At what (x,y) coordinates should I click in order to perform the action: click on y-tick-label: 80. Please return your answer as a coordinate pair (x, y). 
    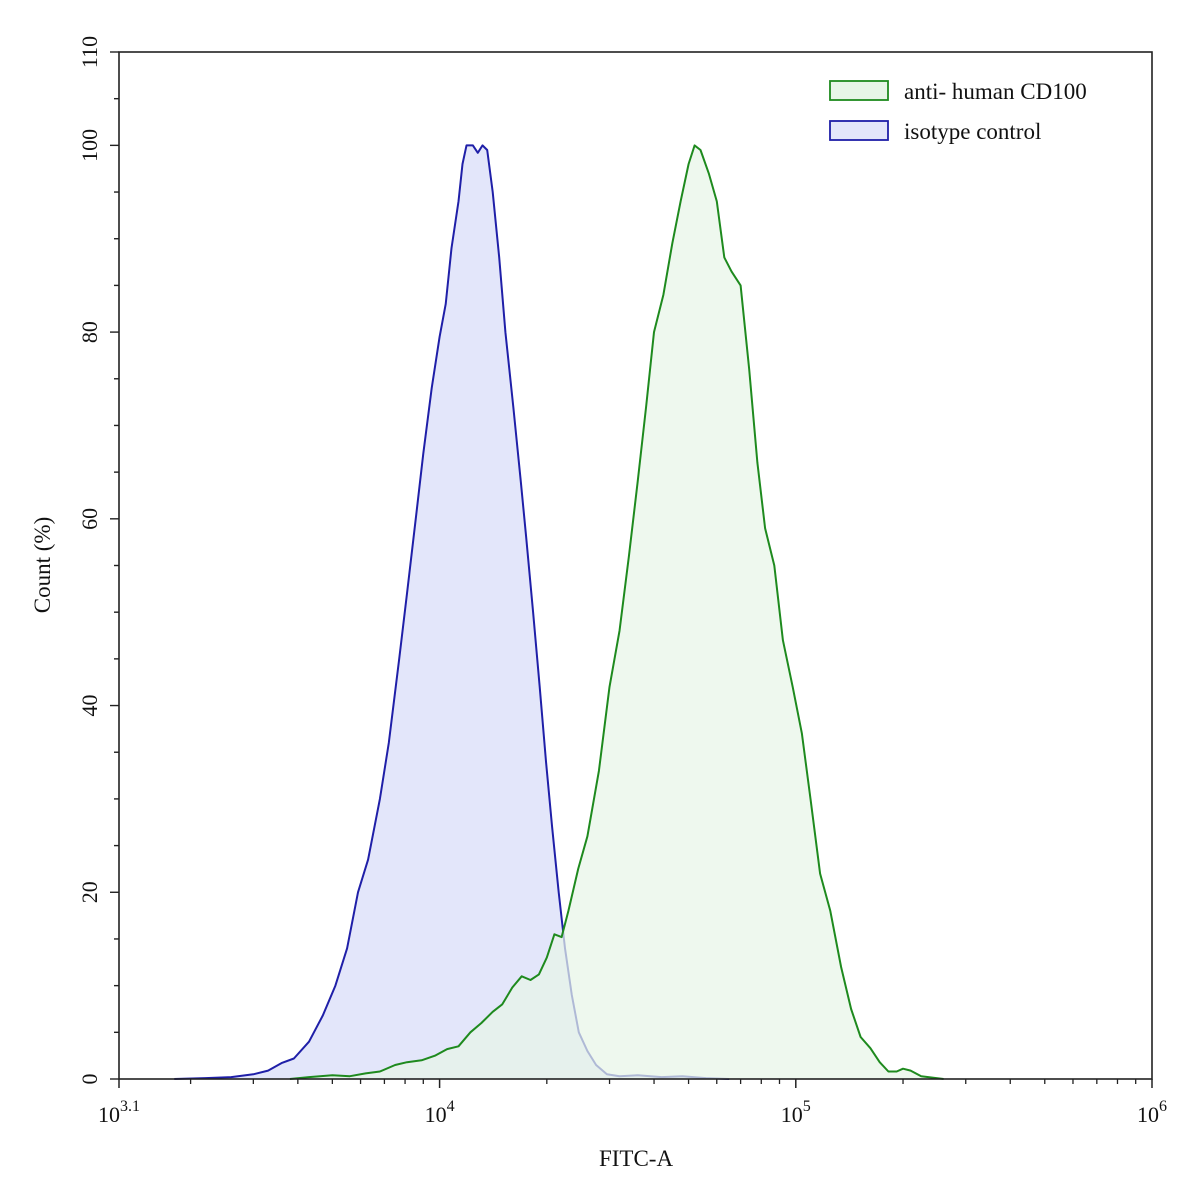
    Looking at the image, I should click on (89, 332).